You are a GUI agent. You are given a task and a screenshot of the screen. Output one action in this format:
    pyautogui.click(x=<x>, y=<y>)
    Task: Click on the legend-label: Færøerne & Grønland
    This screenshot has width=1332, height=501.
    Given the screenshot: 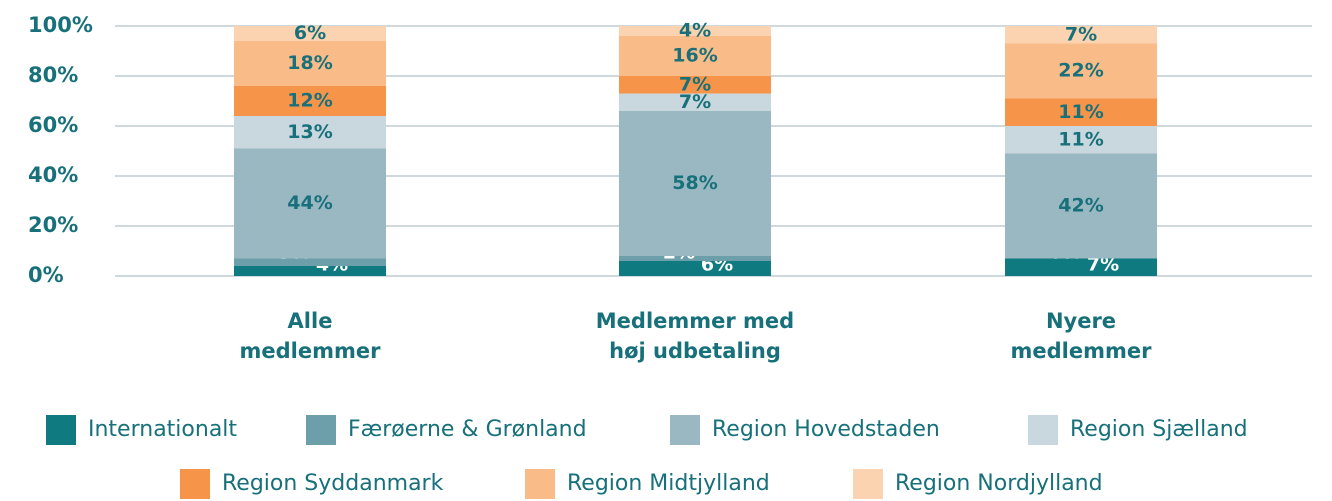 What is the action you would take?
    pyautogui.click(x=467, y=429)
    